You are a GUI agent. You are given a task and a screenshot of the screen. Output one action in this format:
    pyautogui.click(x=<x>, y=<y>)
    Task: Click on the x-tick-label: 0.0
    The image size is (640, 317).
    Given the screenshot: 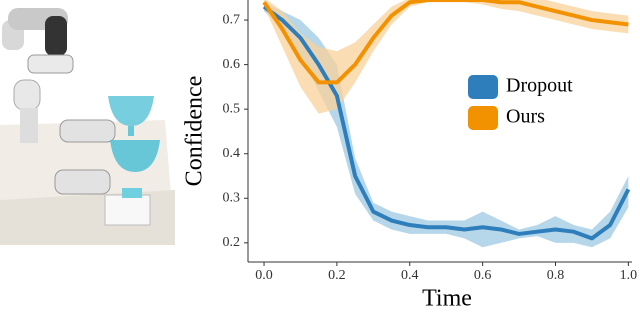 What is the action you would take?
    pyautogui.click(x=264, y=275)
    